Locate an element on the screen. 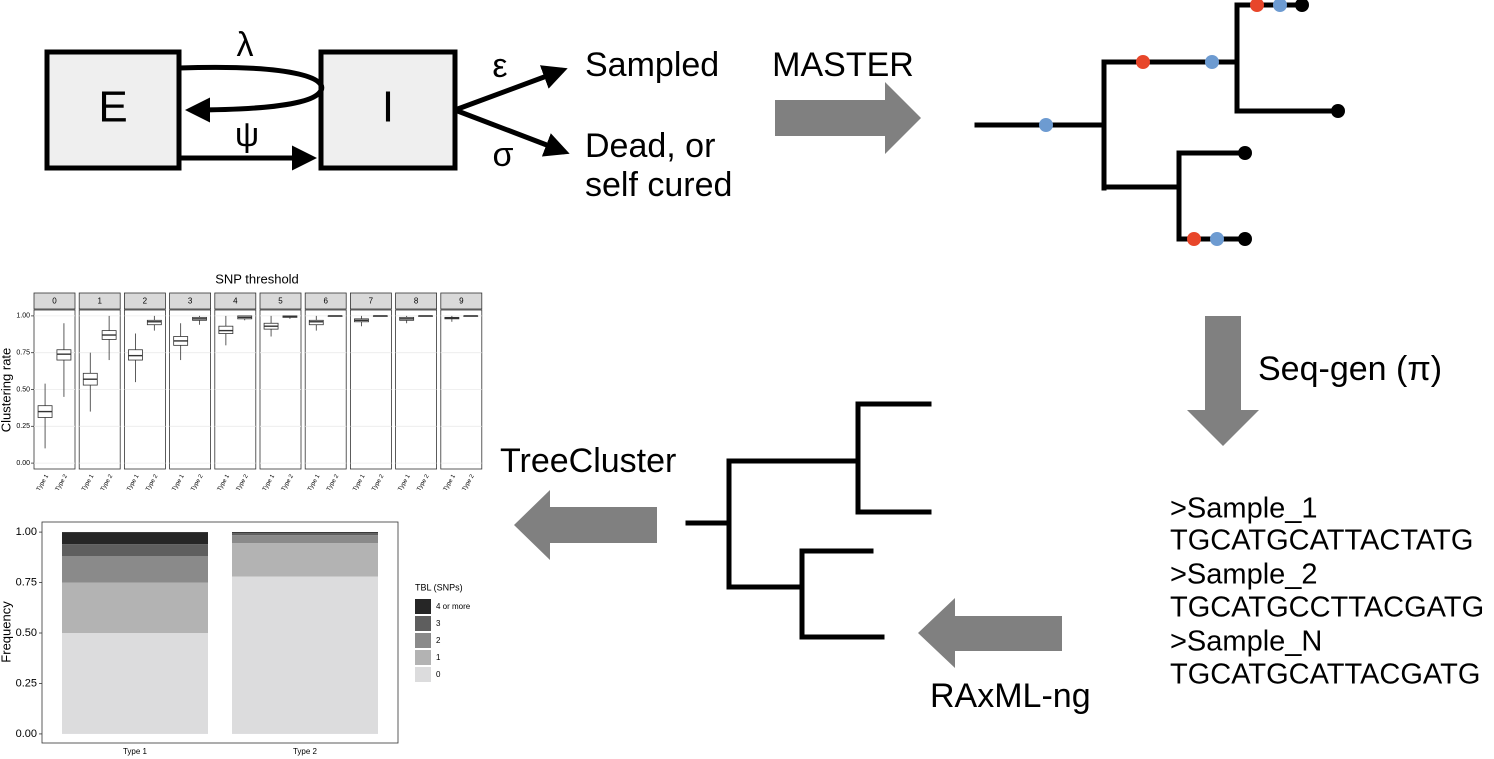  legend-label: 2 is located at coordinates (438, 640).